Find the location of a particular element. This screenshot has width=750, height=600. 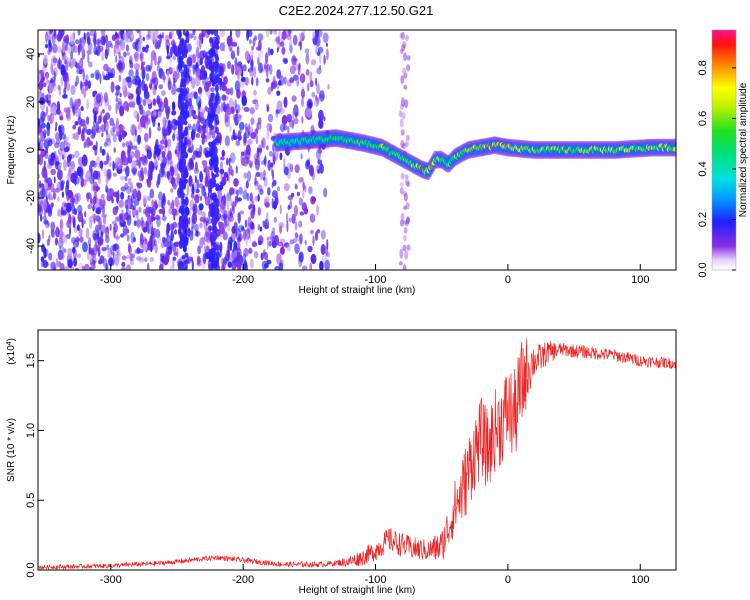

ridge-peak-blob is located at coordinates (674, 149).